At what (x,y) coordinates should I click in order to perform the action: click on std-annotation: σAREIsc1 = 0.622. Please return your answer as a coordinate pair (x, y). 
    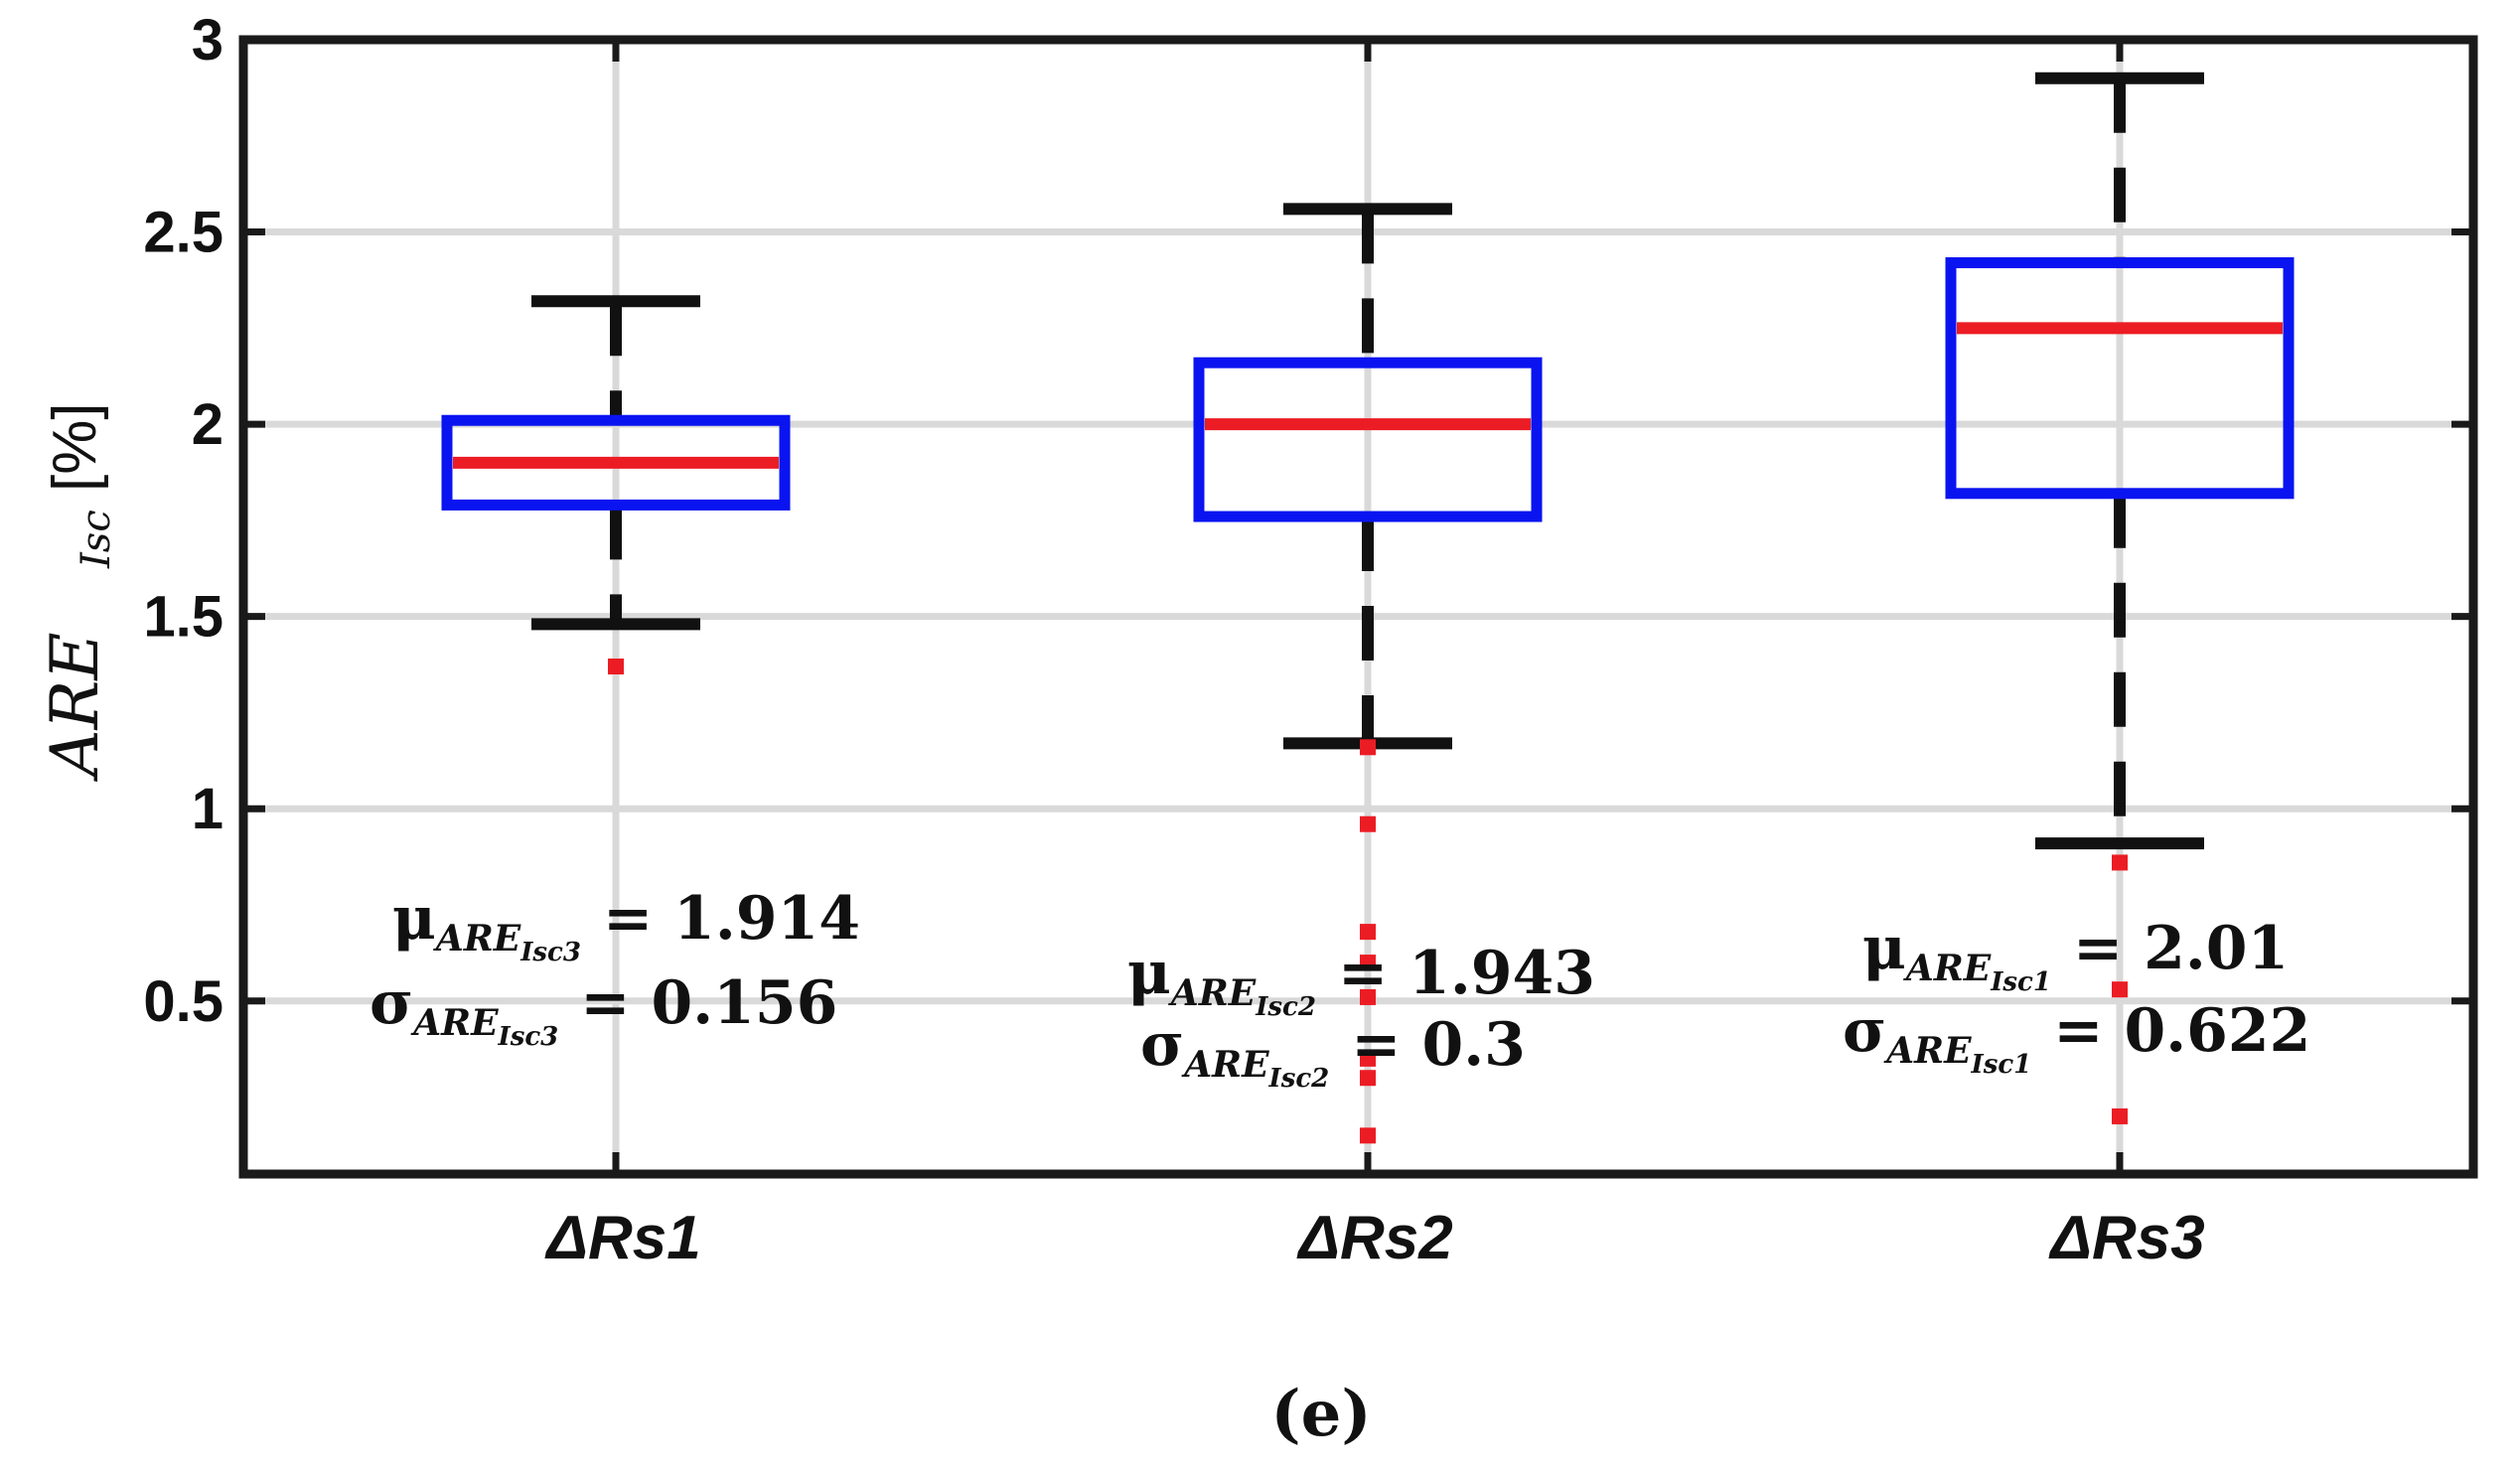
    Looking at the image, I should click on (2076, 1038).